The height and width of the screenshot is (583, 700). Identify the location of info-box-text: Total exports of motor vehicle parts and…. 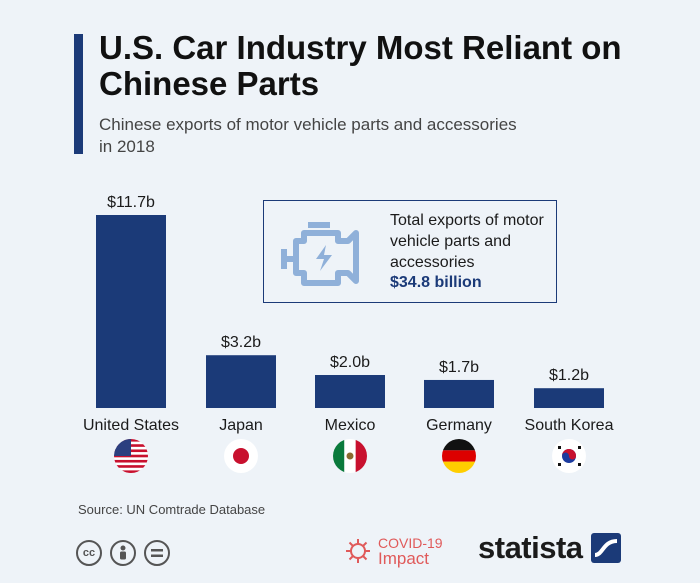
(467, 241).